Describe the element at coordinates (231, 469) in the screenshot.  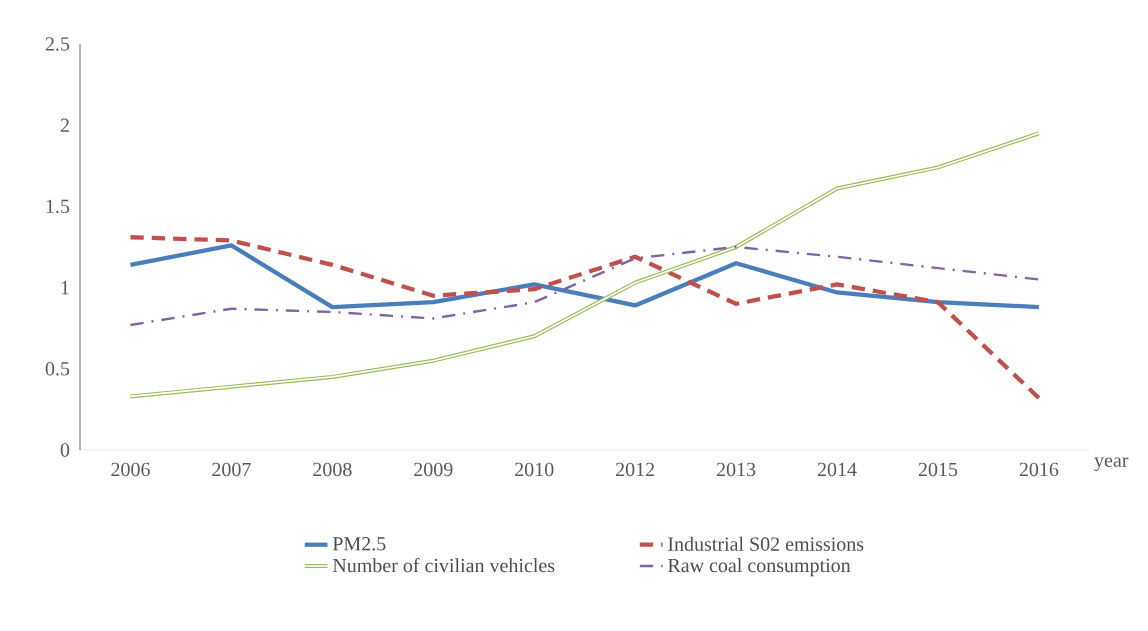
I see `x-tick-label: 2007` at that location.